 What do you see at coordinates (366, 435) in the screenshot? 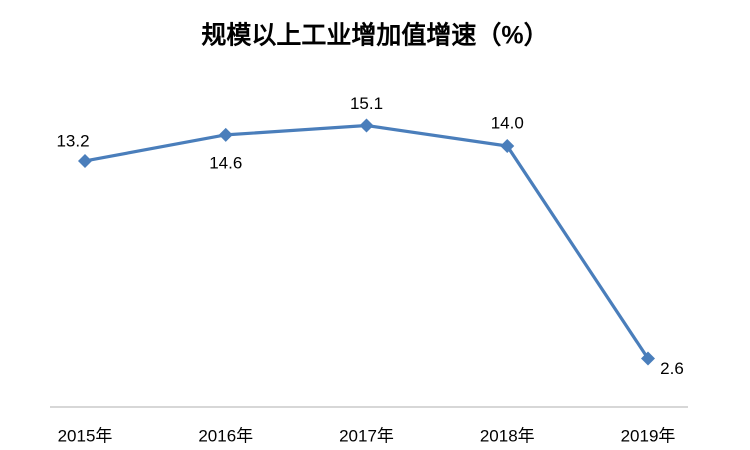
I see `x-tick-label: 2017年` at bounding box center [366, 435].